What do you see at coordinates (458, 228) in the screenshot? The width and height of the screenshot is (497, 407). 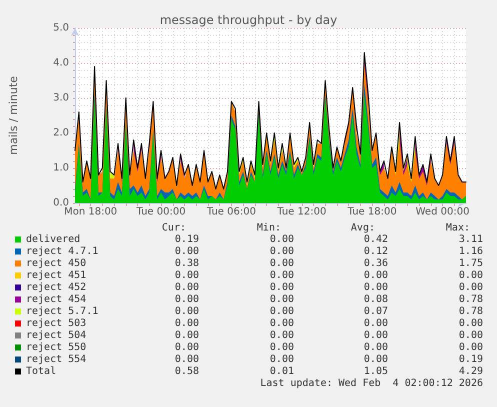 I see `text: Max:` at bounding box center [458, 228].